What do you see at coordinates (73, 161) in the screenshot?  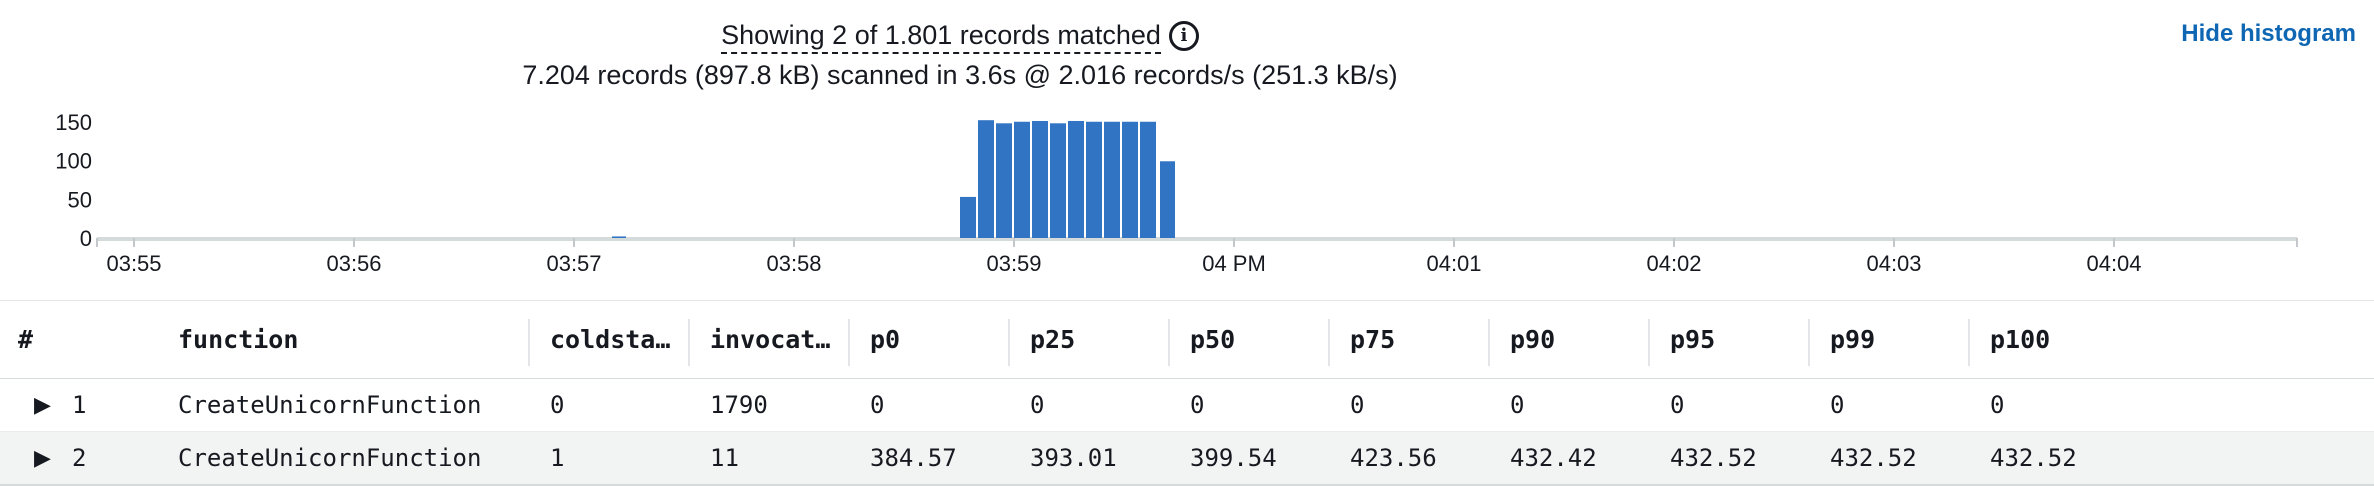 I see `y-tick-label: 100` at bounding box center [73, 161].